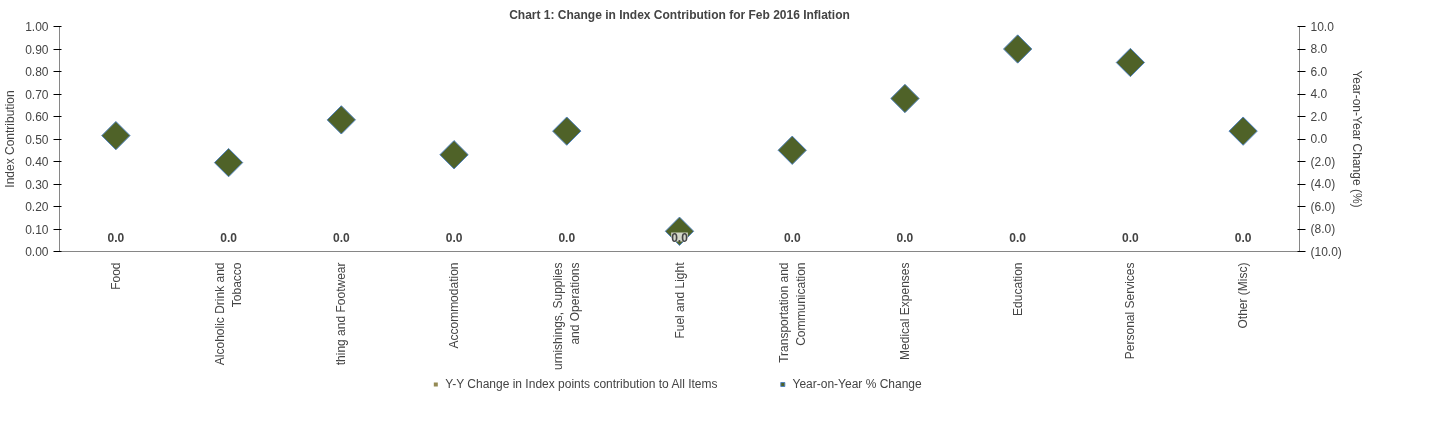 The image size is (1435, 444). Describe the element at coordinates (37, 117) in the screenshot. I see `y-tick-label: 0.60` at that location.